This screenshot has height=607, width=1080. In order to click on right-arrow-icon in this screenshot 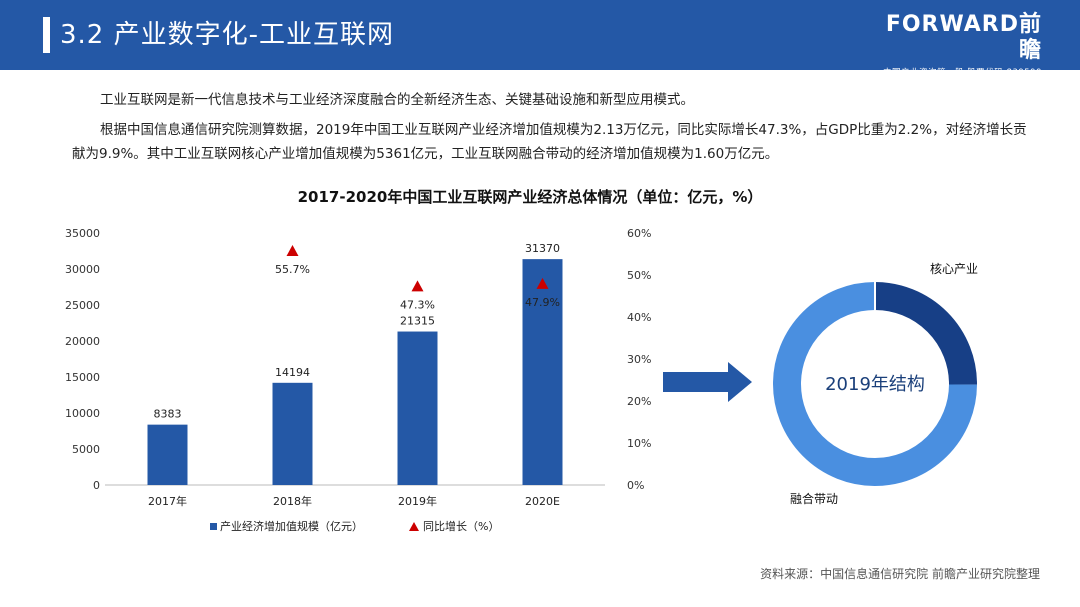, I will do `click(707, 382)`.